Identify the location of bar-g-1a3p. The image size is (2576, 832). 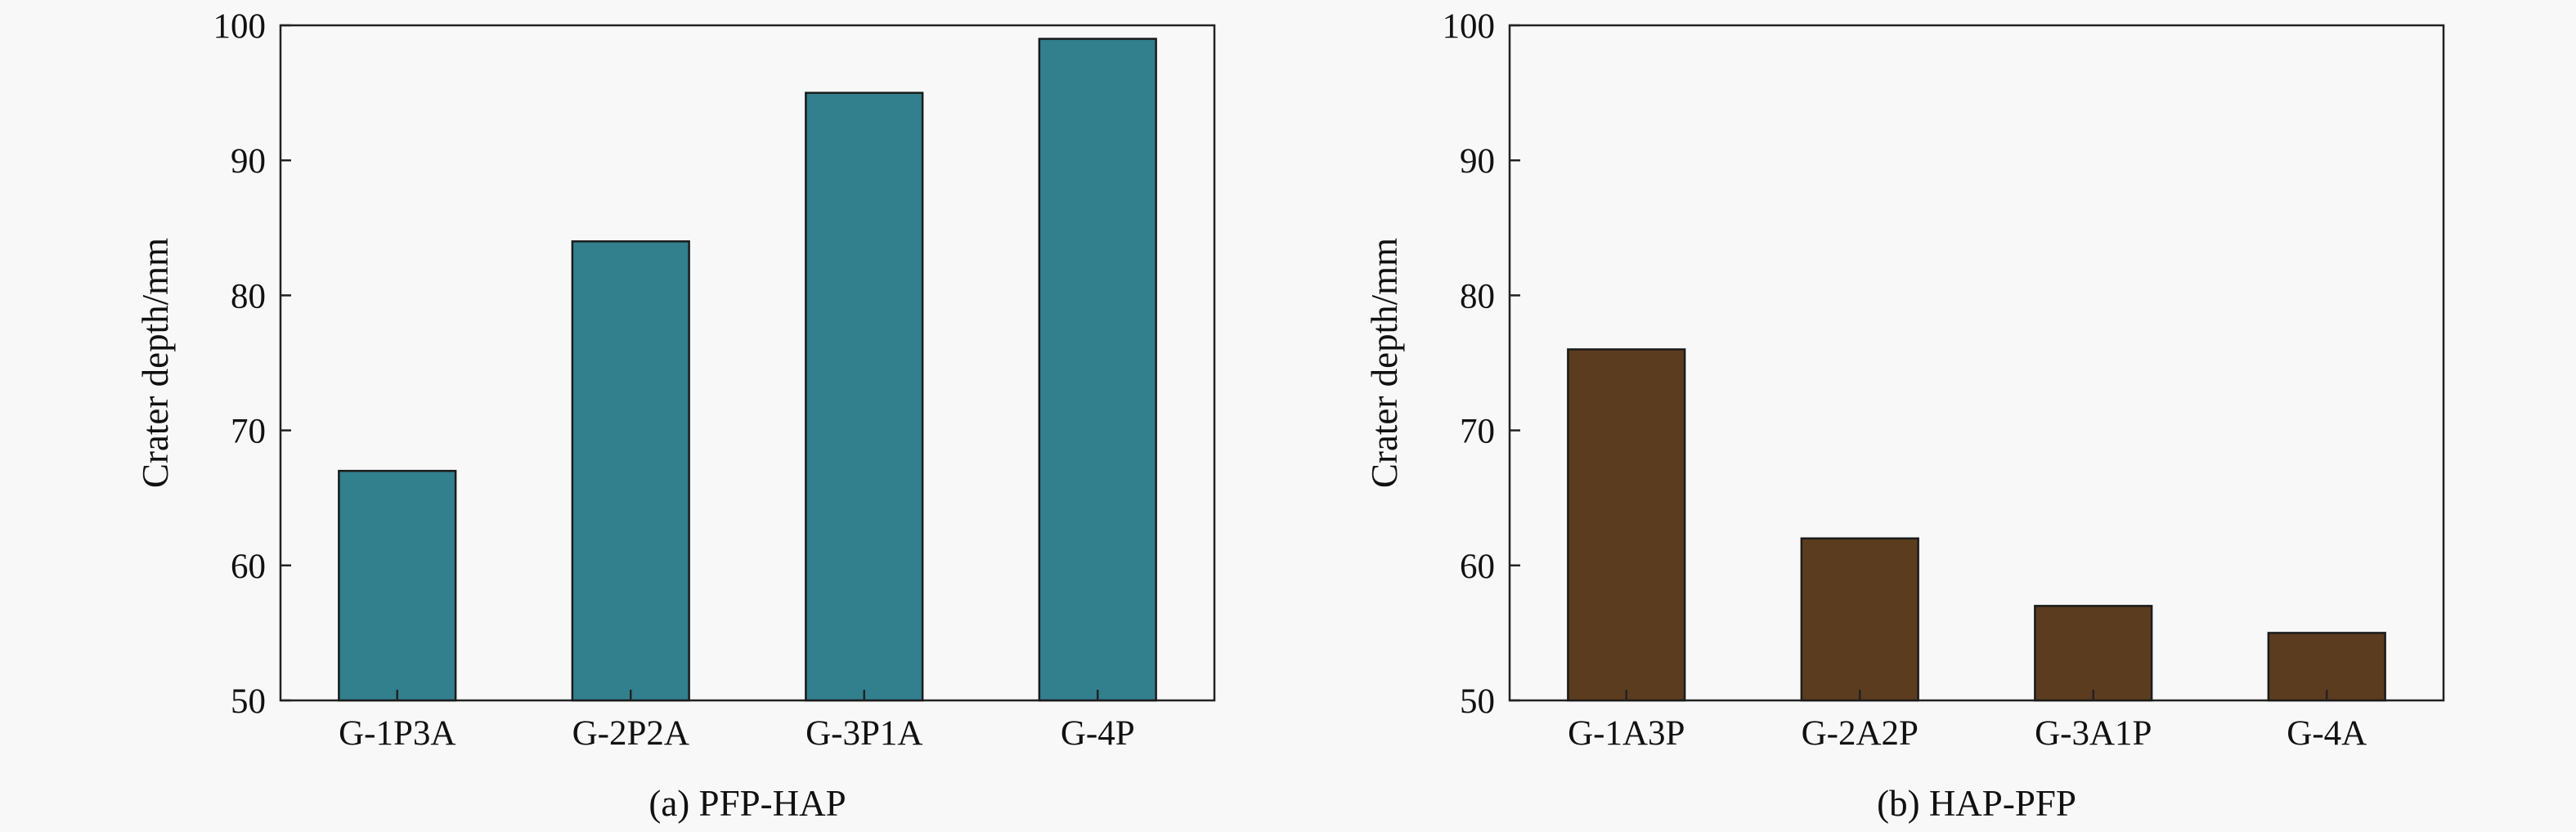
(1626, 525).